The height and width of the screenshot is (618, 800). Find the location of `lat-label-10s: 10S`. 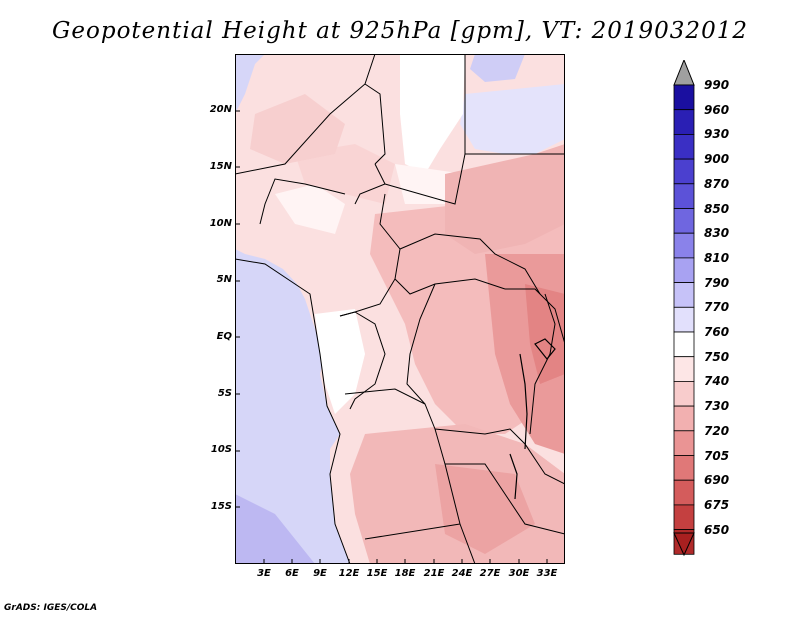

lat-label-10s: 10S is located at coordinates (221, 449).